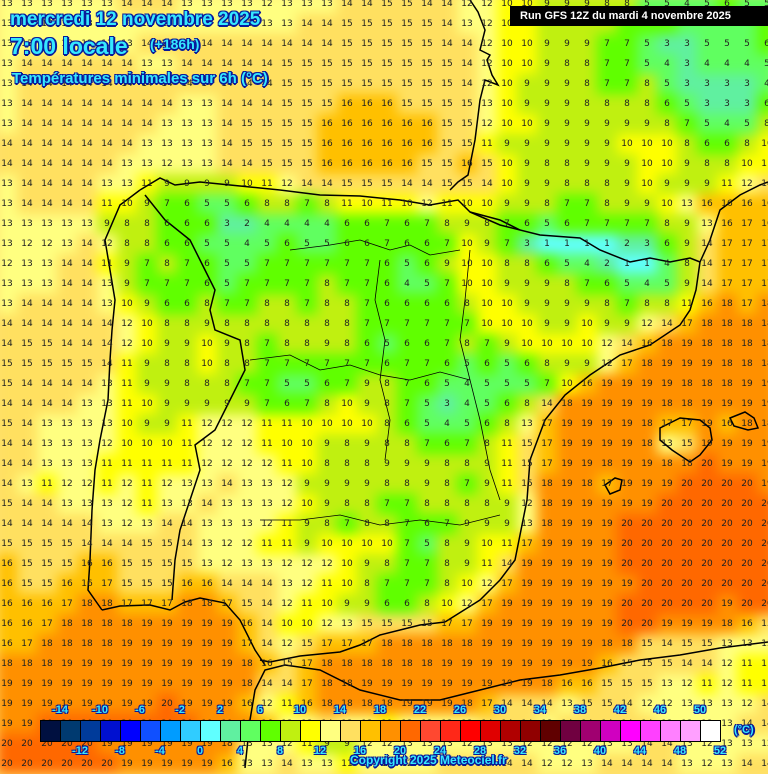 Image resolution: width=768 pixels, height=774 pixels. I want to click on grid-value: 16, so click(347, 104).